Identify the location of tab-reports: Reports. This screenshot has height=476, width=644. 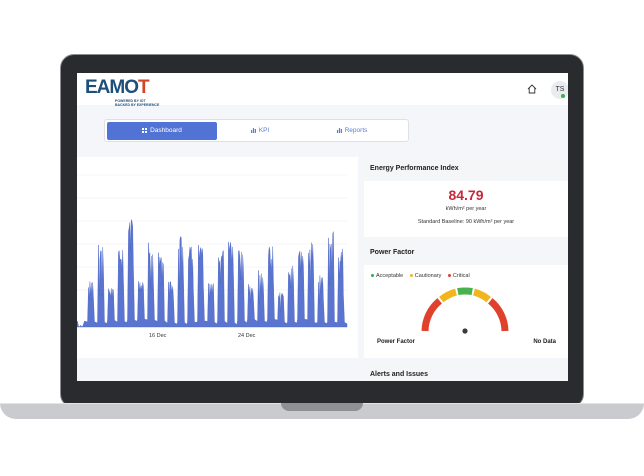
(352, 131).